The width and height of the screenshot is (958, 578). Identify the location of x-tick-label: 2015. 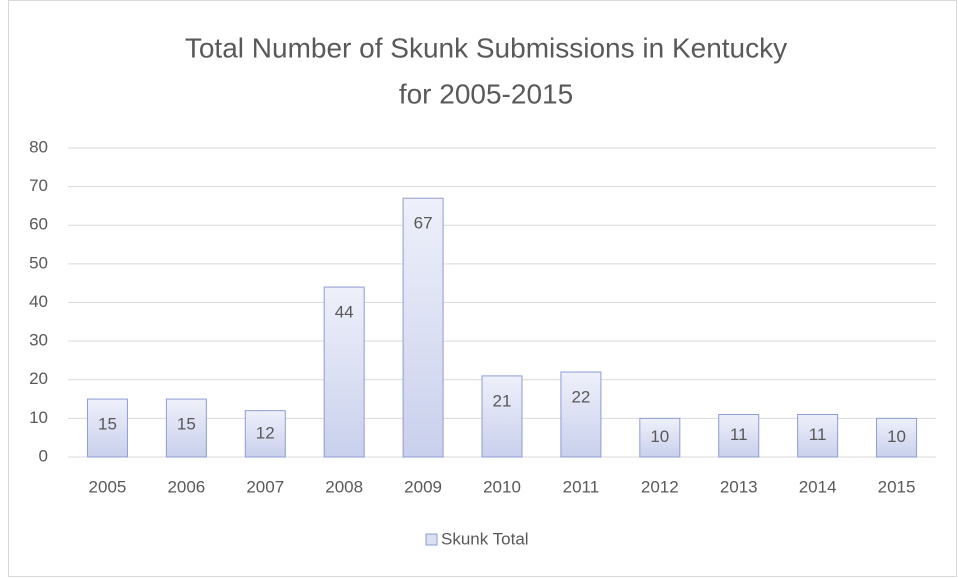
(897, 486).